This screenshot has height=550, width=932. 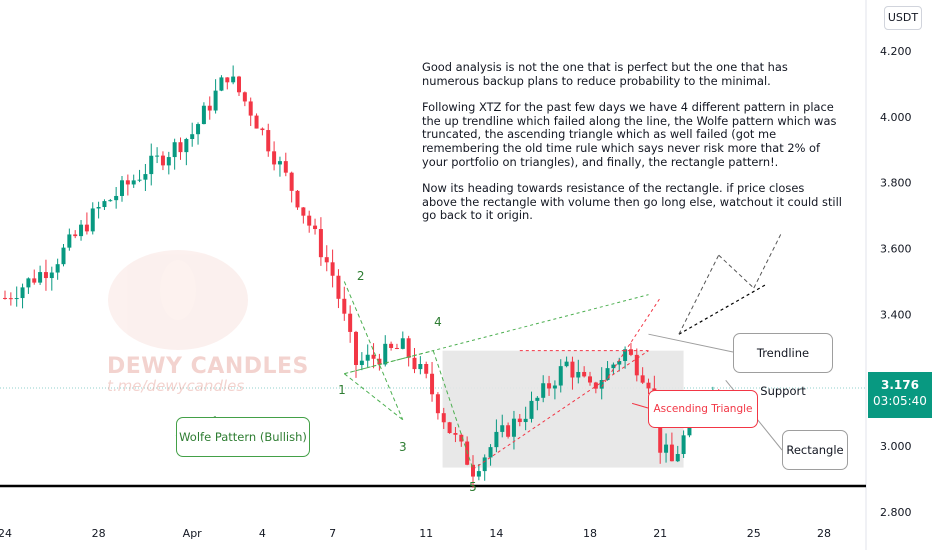 I want to click on trendline-support, so click(x=722, y=309).